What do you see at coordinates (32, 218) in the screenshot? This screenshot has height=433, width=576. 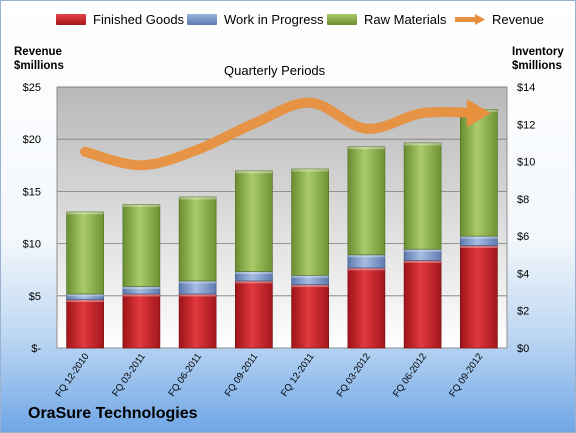 I see `left-axis-ticks: $- $5 $10 $15 $20 $25` at bounding box center [32, 218].